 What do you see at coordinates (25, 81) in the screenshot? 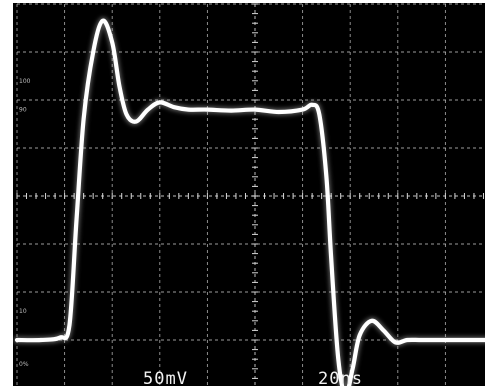
I see `graticule-percent-label: 100` at bounding box center [25, 81].